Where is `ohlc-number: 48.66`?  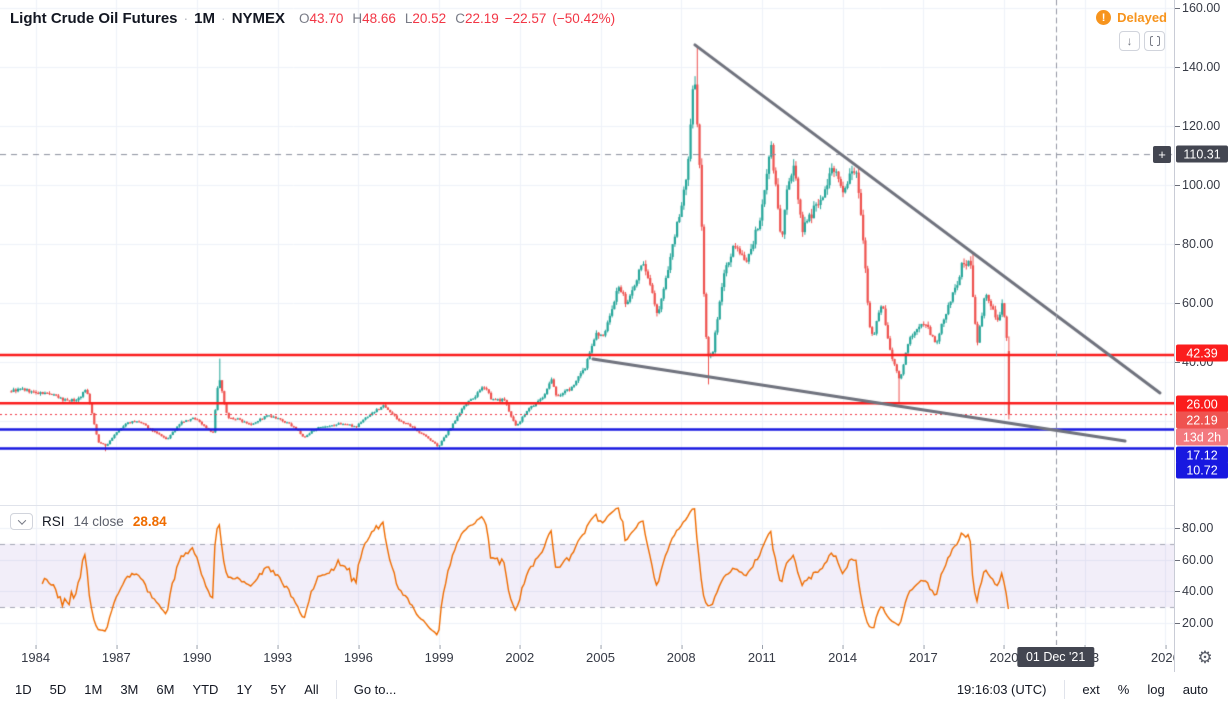 ohlc-number: 48.66 is located at coordinates (379, 18).